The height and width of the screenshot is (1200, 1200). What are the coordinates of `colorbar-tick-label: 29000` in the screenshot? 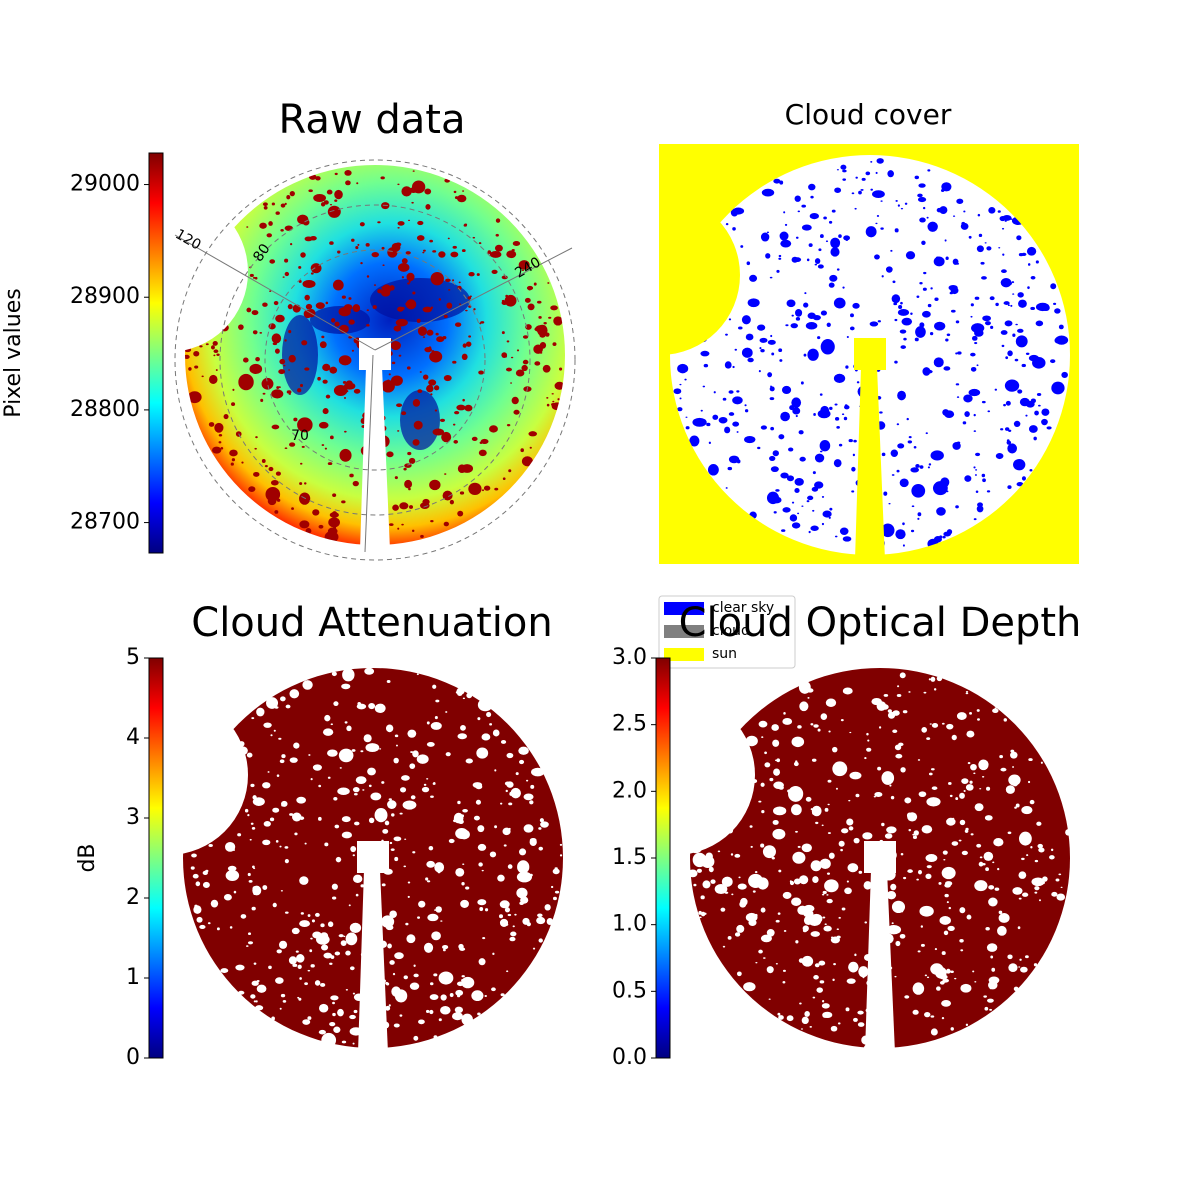 It's located at (105, 184).